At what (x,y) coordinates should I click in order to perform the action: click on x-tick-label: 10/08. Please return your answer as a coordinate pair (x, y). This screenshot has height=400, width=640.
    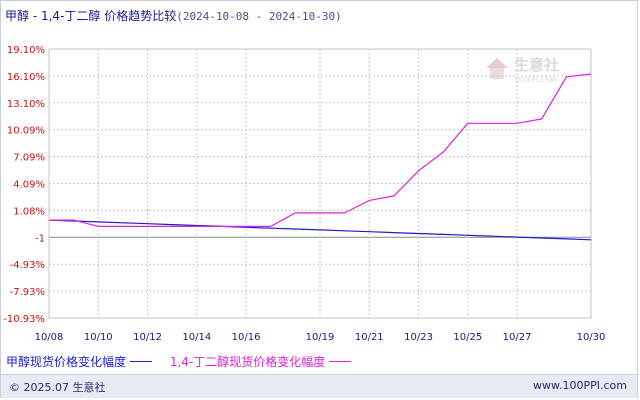
    Looking at the image, I should click on (49, 337).